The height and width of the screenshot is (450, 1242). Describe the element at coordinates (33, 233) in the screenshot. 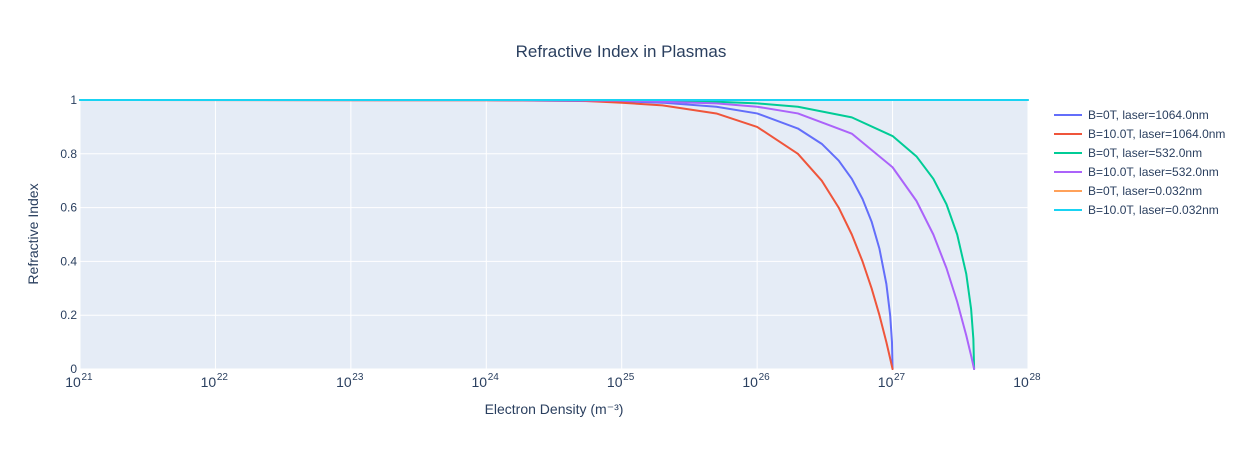

I see `y-axis-title: Refractive Index` at that location.